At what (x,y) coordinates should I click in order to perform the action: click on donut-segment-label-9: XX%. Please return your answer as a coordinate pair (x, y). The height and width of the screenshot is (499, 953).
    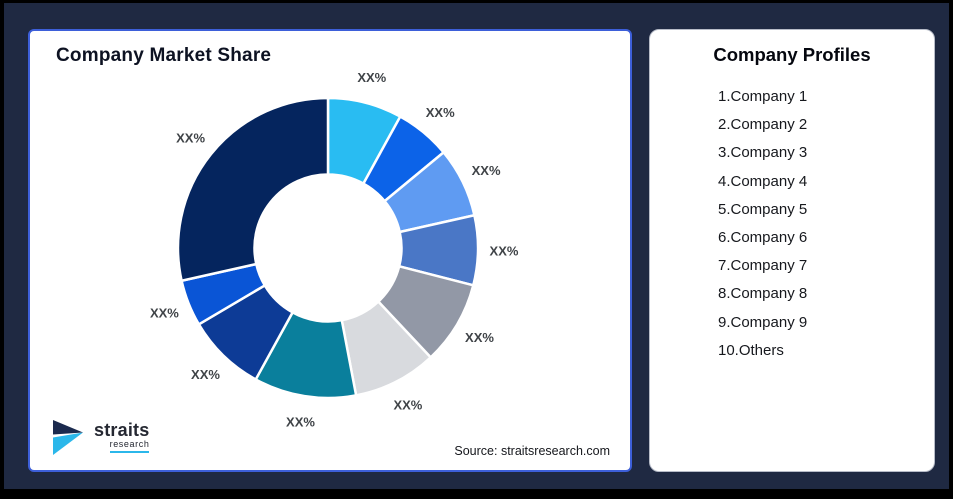
    Looking at the image, I should click on (164, 312).